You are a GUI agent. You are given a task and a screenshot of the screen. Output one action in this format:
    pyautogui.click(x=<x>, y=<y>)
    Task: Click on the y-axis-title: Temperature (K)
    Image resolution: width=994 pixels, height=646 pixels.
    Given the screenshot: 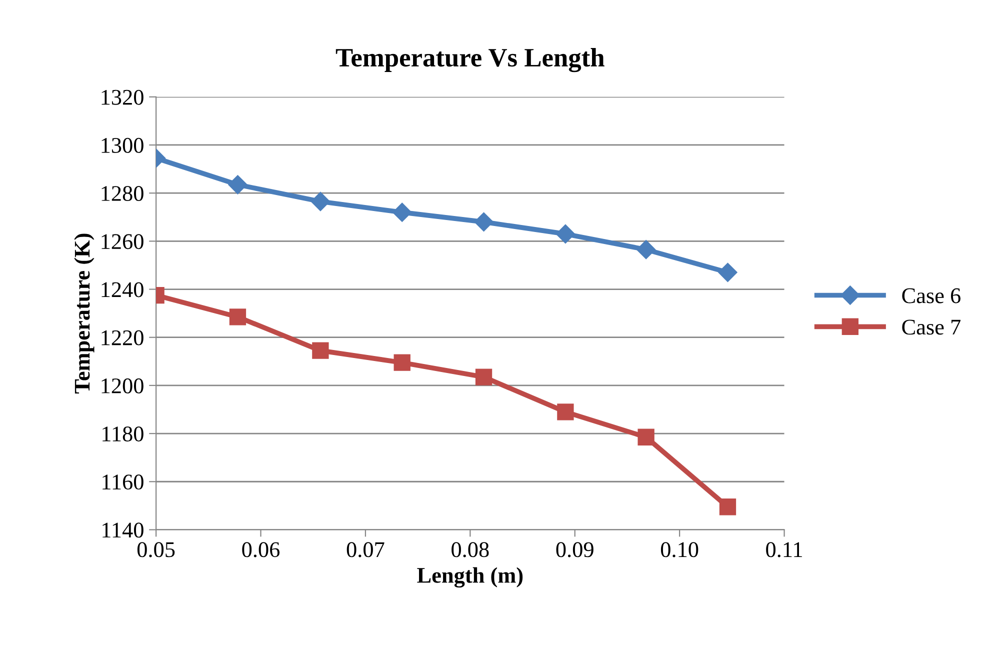 What is the action you would take?
    pyautogui.click(x=84, y=314)
    